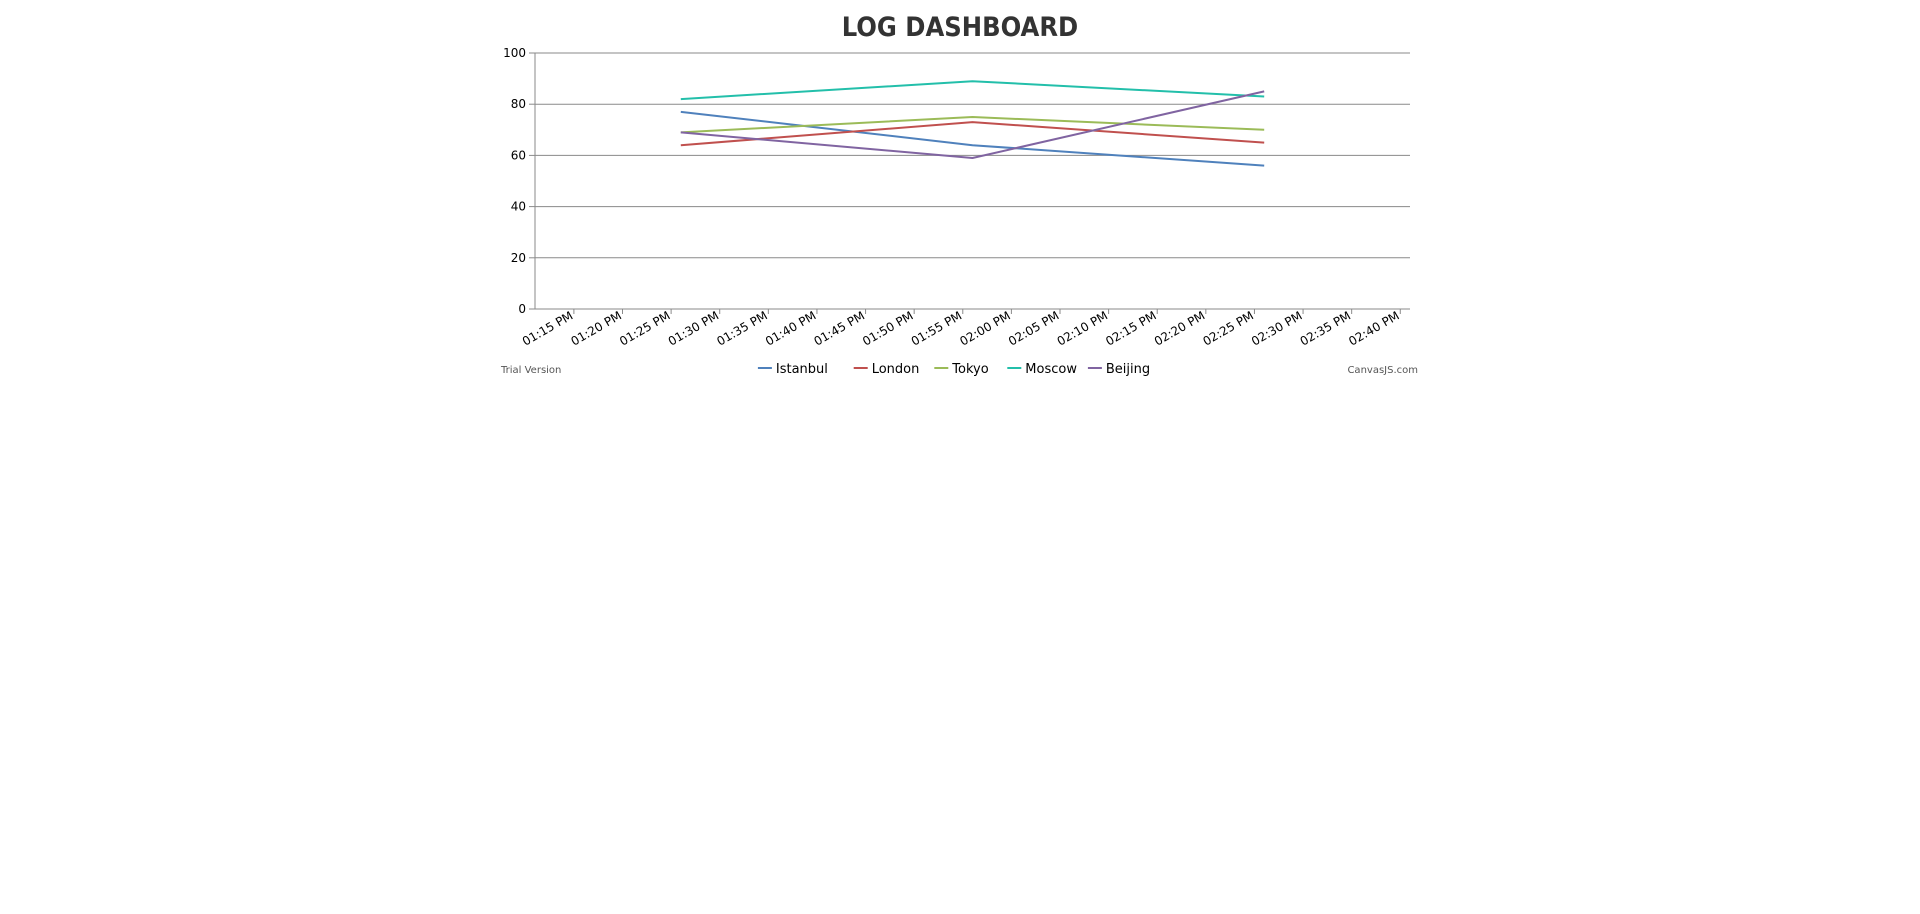 The image size is (1920, 914). Describe the element at coordinates (741, 328) in the screenshot. I see `x-tick-label: 01:35 PM` at that location.